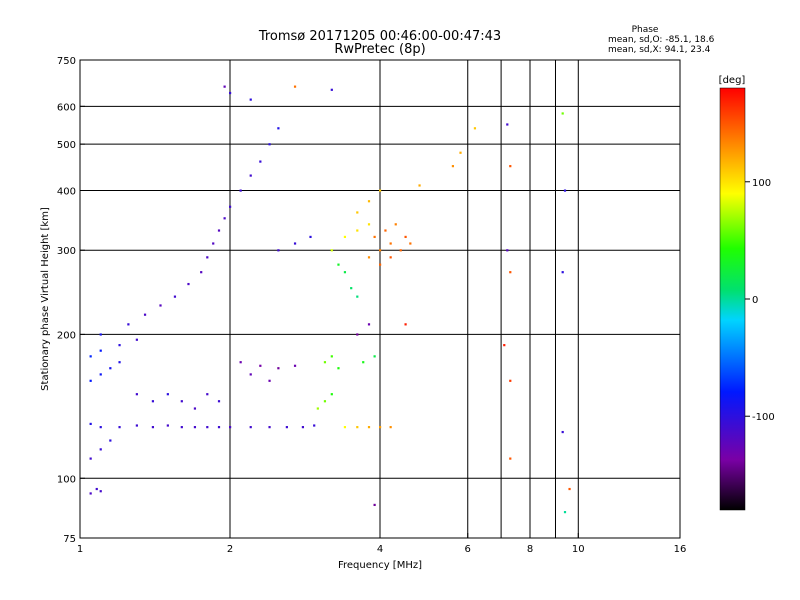  What do you see at coordinates (66, 251) in the screenshot?
I see `y-tick-label: 300` at bounding box center [66, 251].